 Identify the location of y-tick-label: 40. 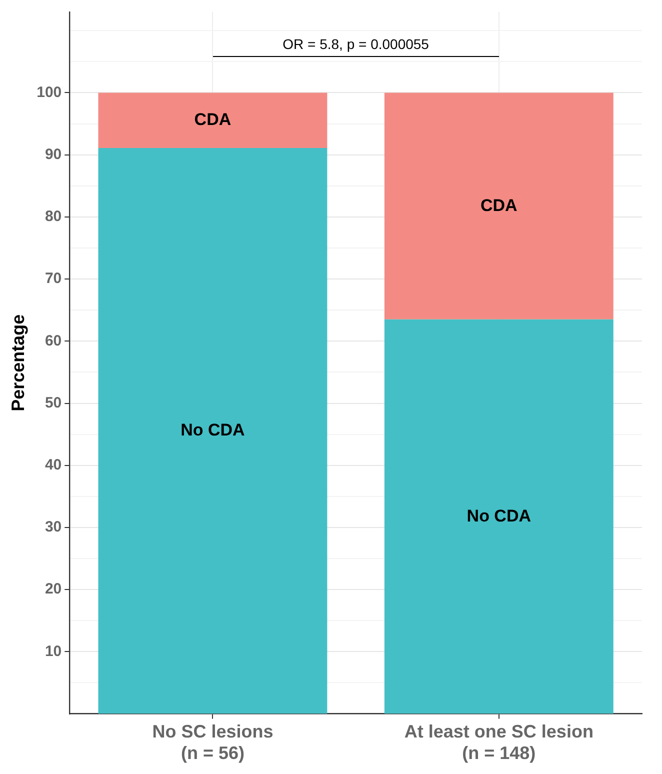
(53, 465).